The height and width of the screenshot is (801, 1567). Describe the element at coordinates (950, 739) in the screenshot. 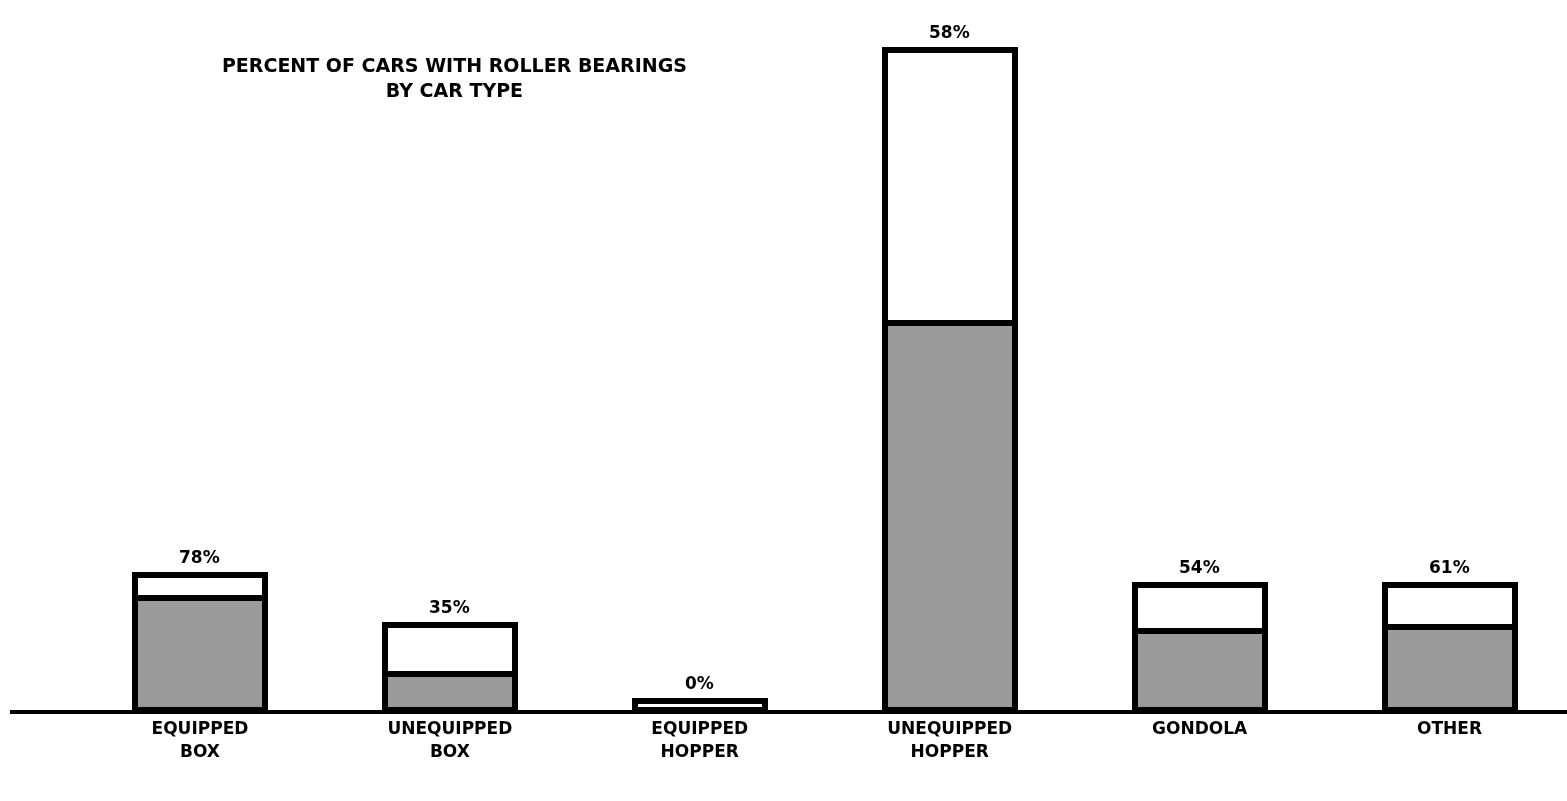

I see `x-tick-label: UNEQUIPPED HOPPER` at that location.